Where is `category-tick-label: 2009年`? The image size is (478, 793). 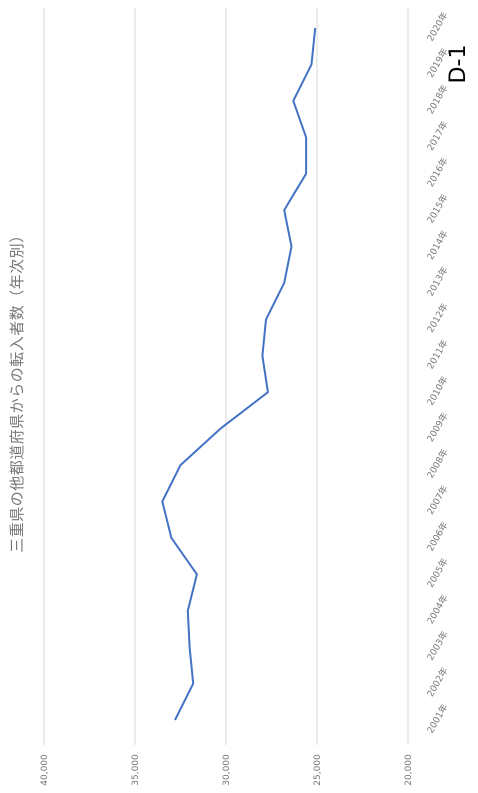 category-tick-label: 2009年 is located at coordinates (437, 427).